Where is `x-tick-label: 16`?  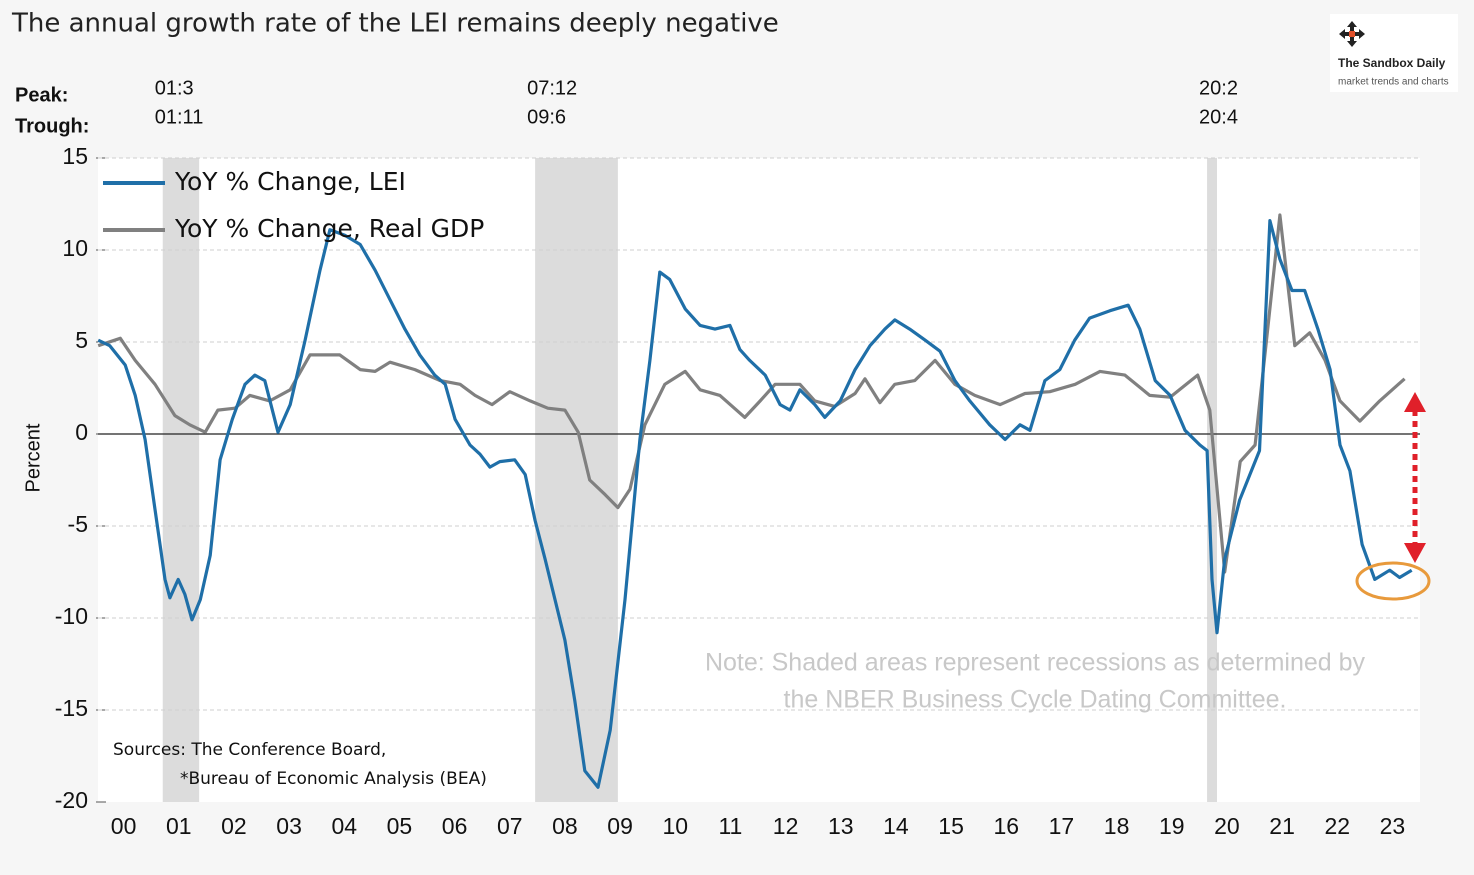 x-tick-label: 16 is located at coordinates (1006, 826).